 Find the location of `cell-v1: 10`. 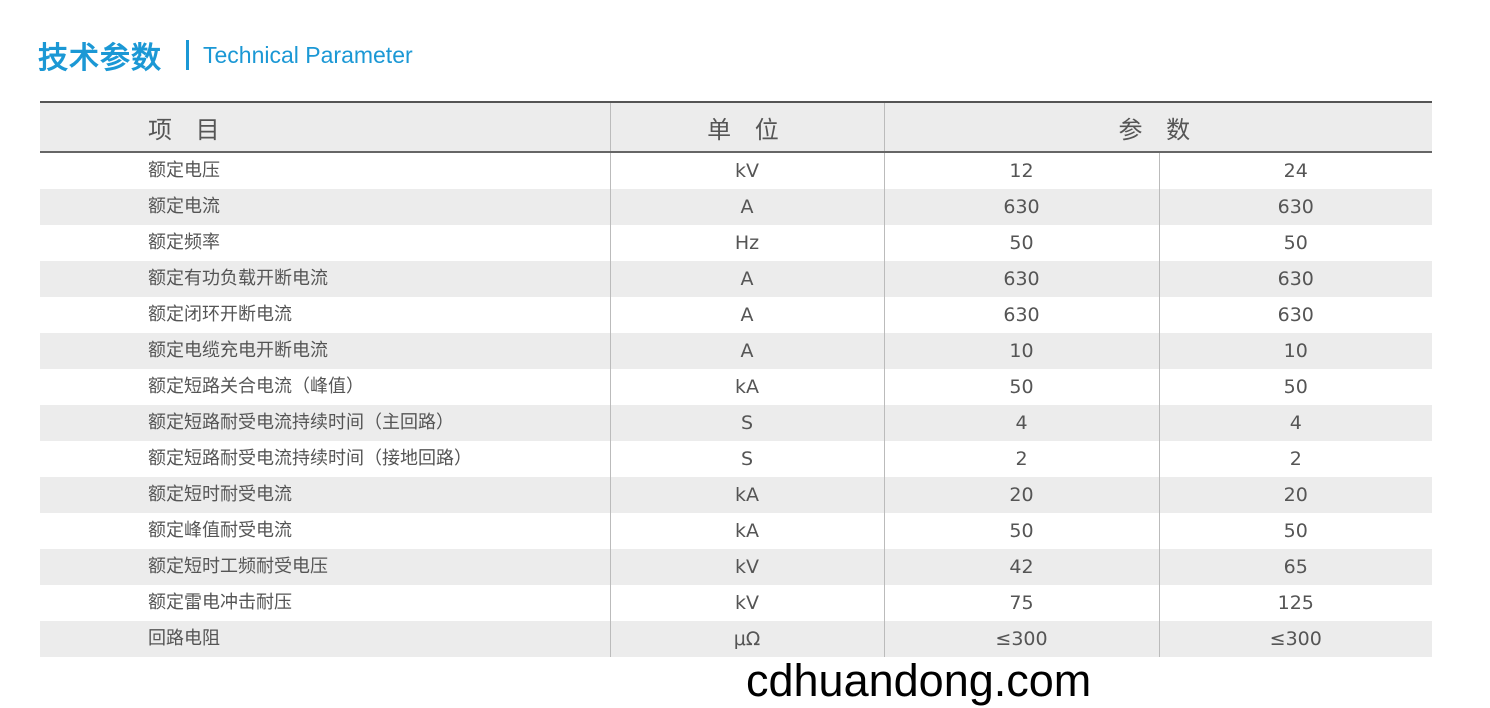

cell-v1: 10 is located at coordinates (1021, 351).